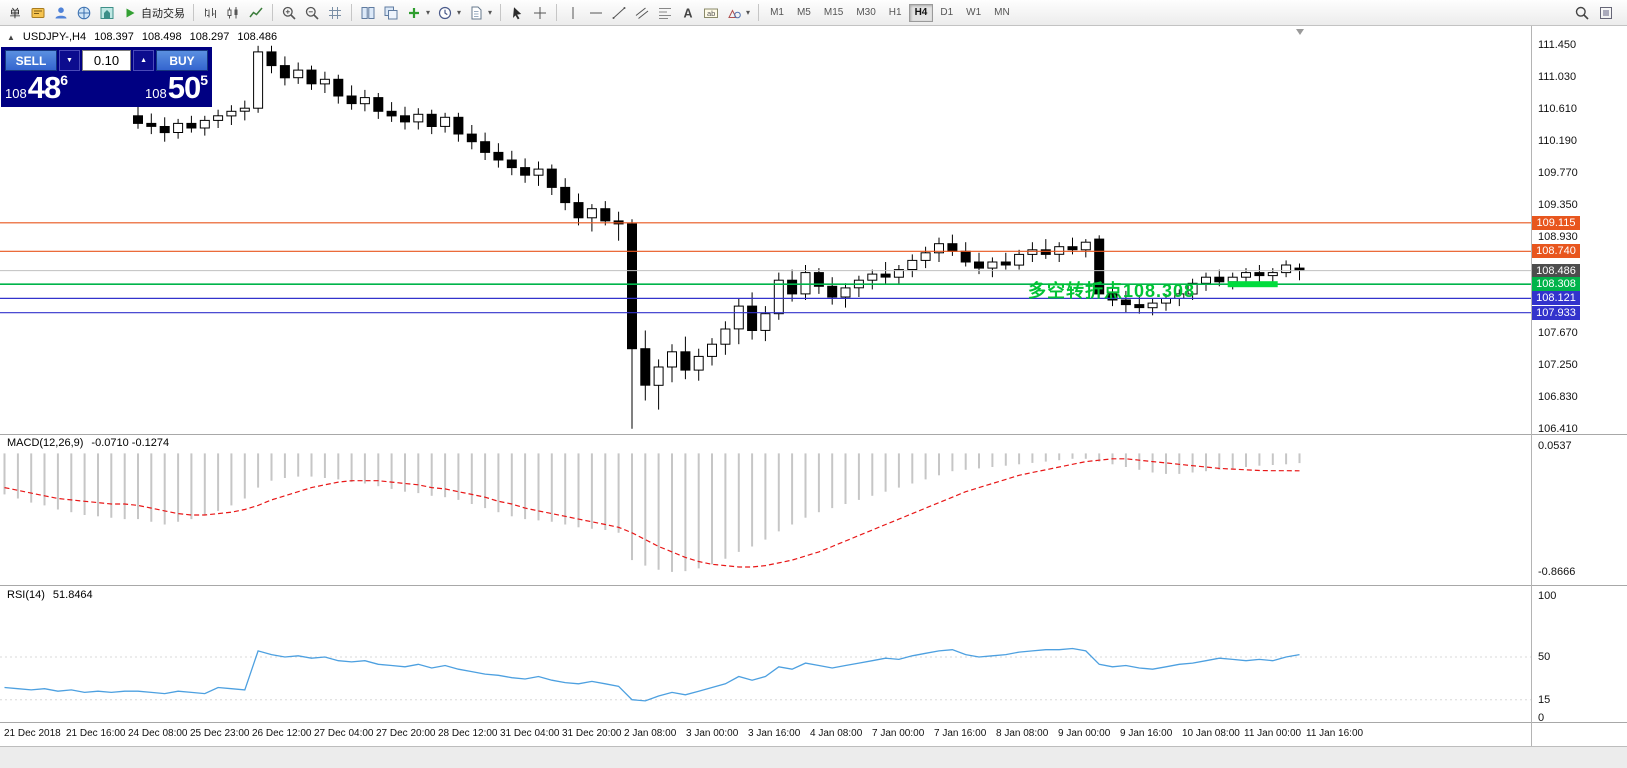 This screenshot has height=768, width=1627. What do you see at coordinates (973, 13) in the screenshot?
I see `timeframe-button-W1: W1` at bounding box center [973, 13].